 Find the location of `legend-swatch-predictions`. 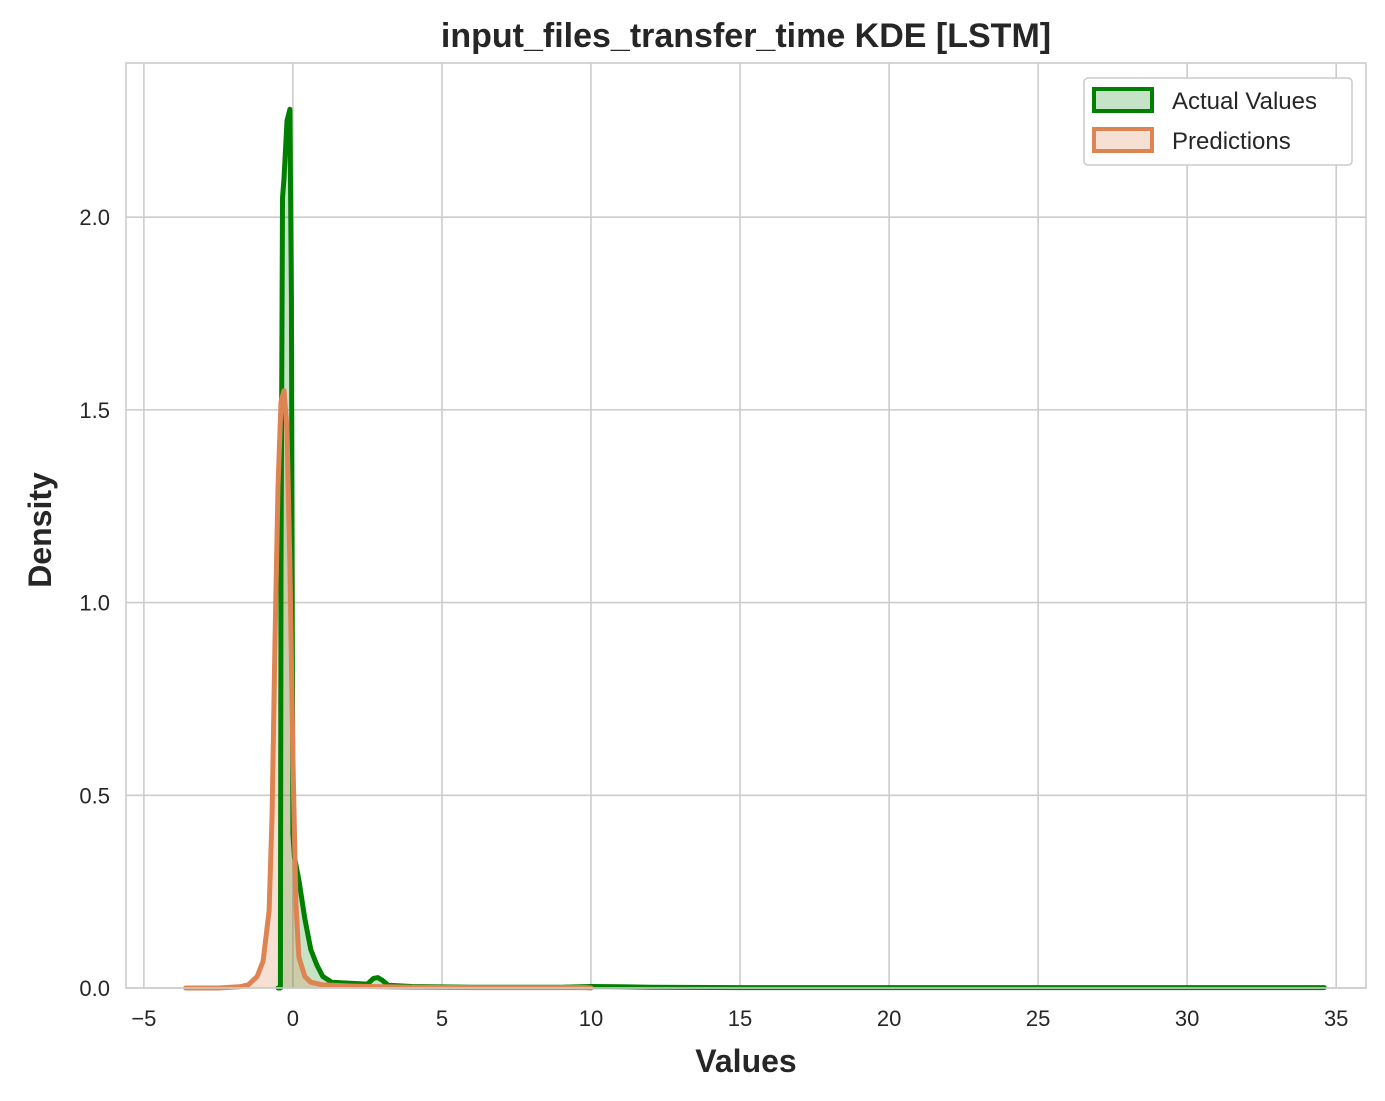

legend-swatch-predictions is located at coordinates (1123, 140).